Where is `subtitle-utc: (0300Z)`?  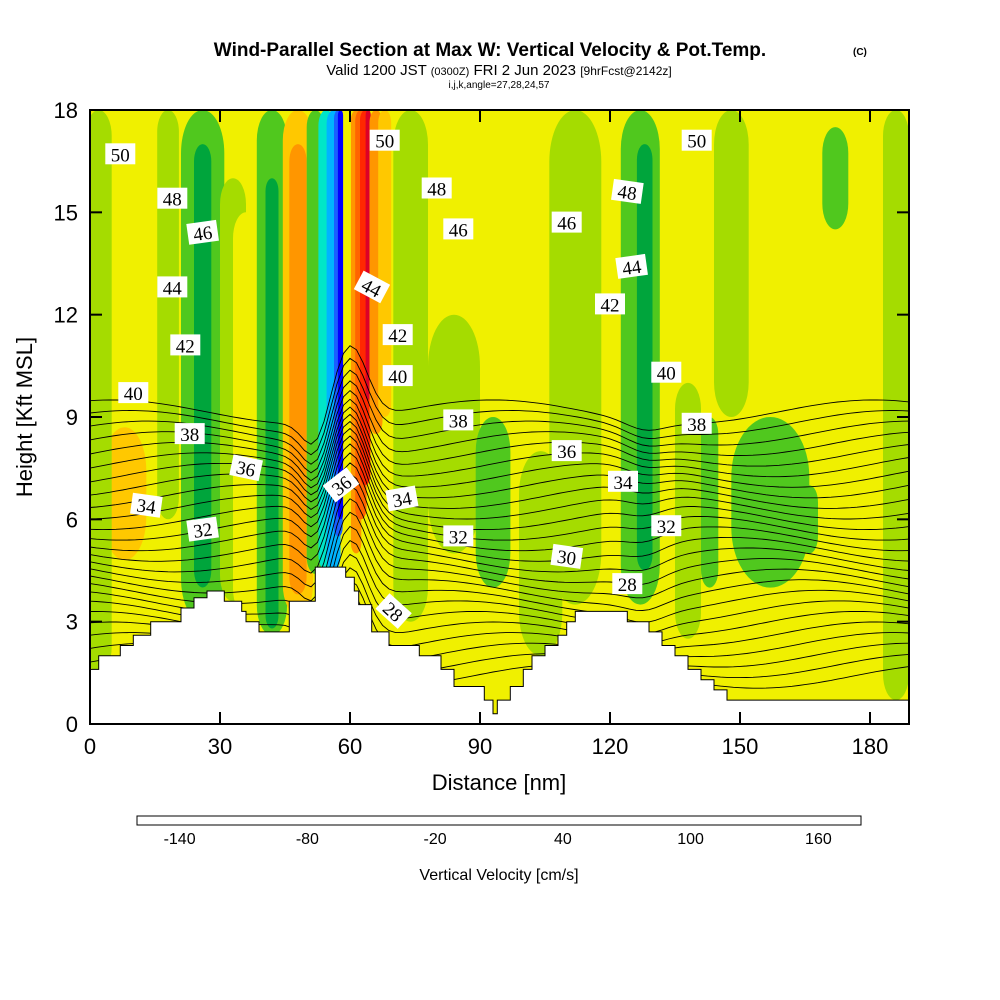 subtitle-utc: (0300Z) is located at coordinates (450, 72).